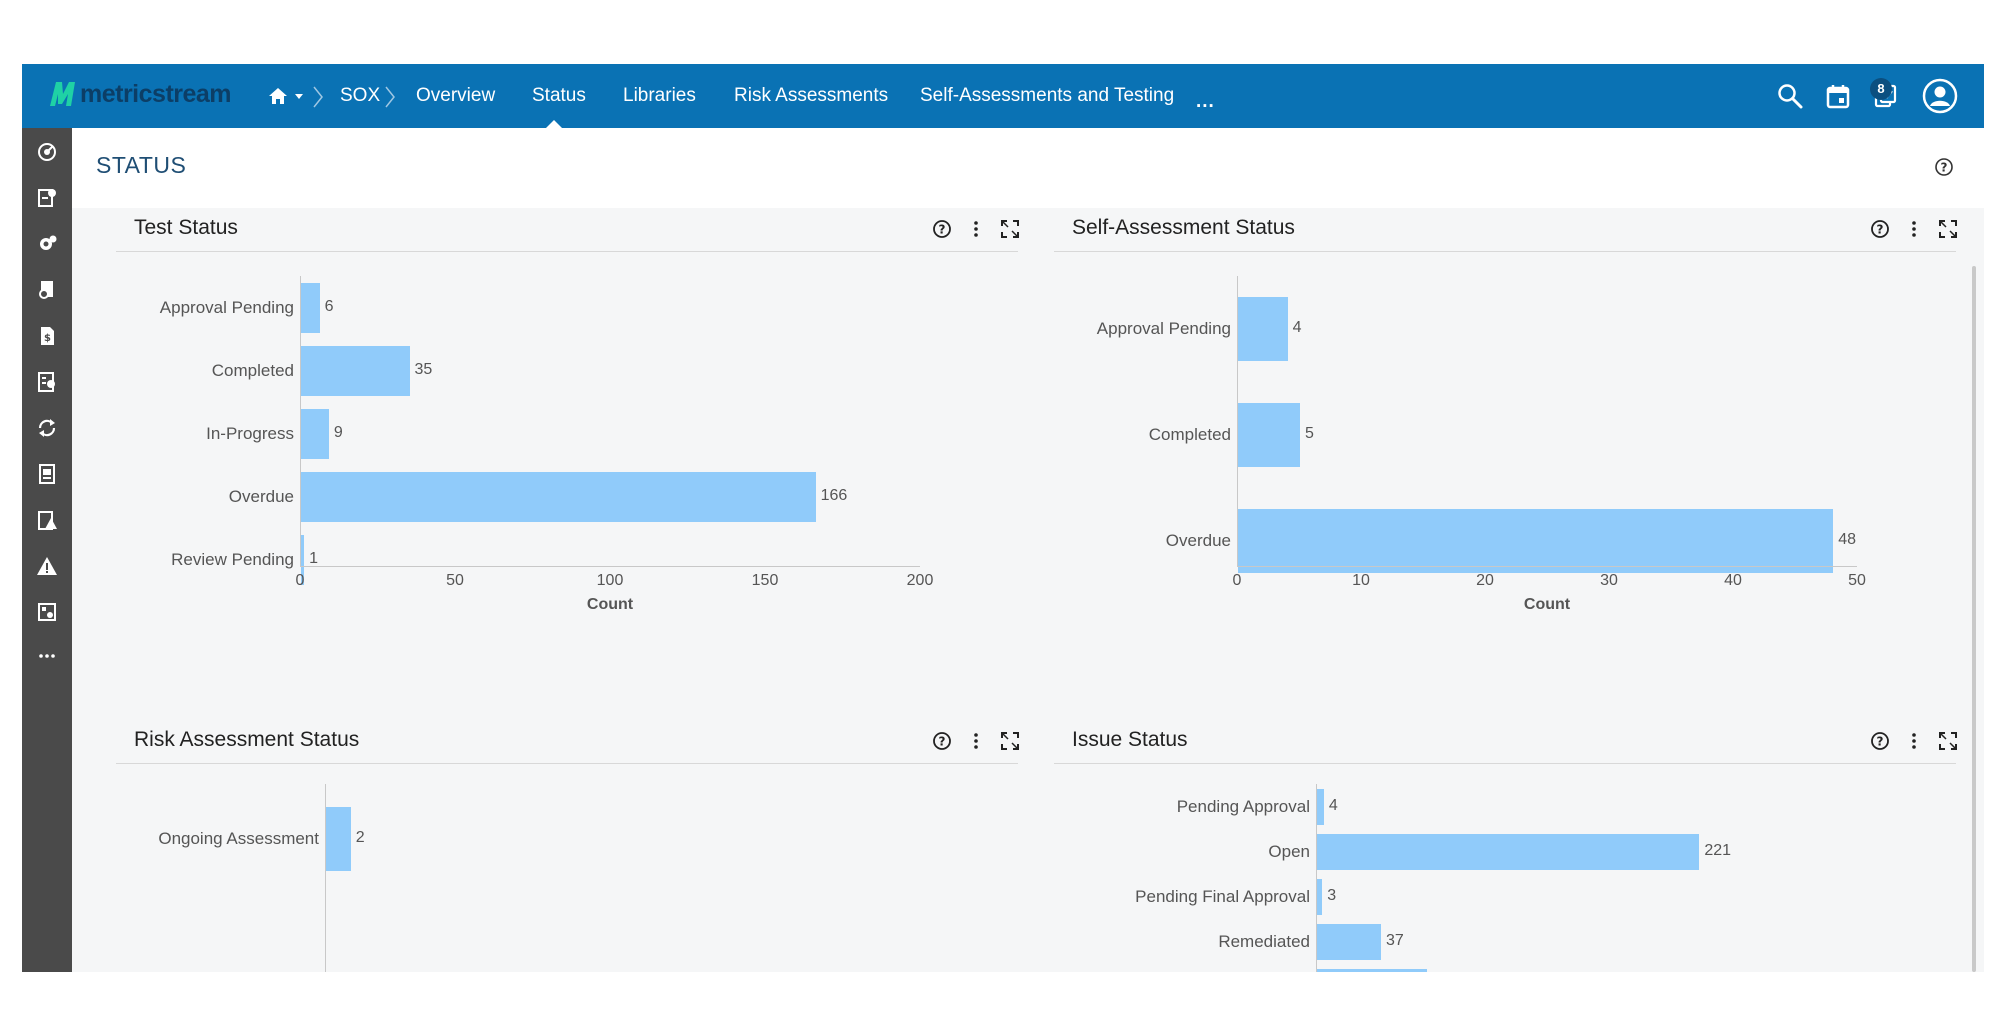 This screenshot has height=1031, width=2000. Describe the element at coordinates (360, 837) in the screenshot. I see `data-label: 2` at that location.